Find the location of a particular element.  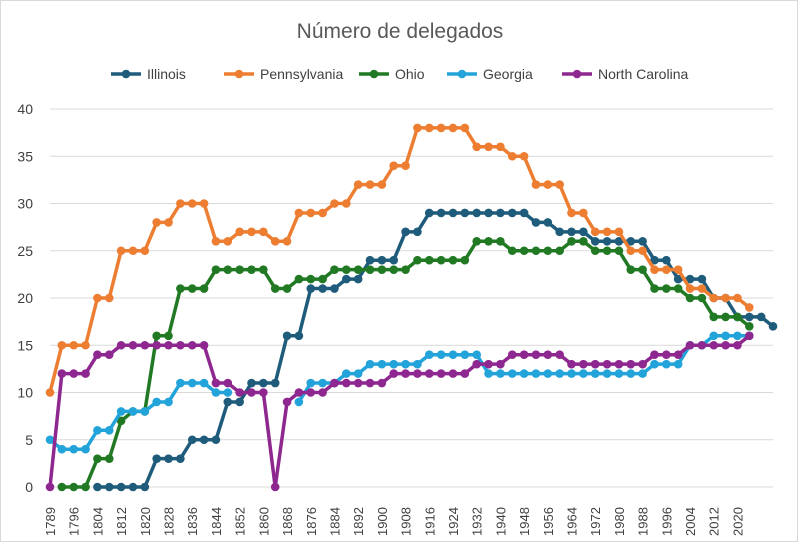

y-tick-label: 0 is located at coordinates (29, 487).